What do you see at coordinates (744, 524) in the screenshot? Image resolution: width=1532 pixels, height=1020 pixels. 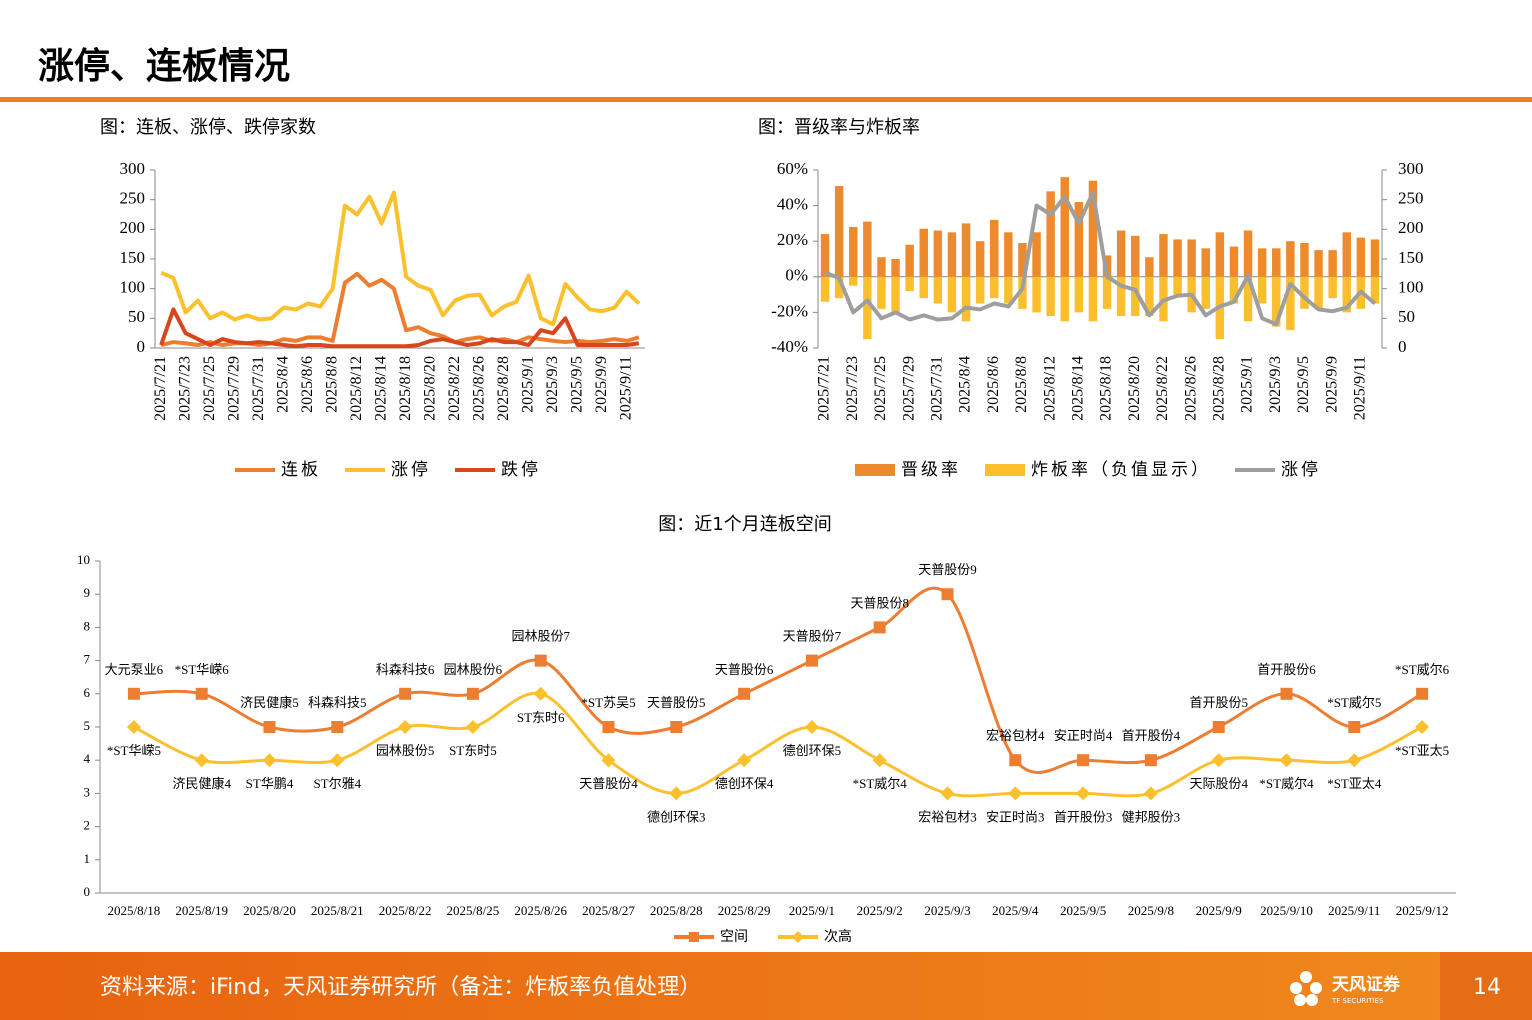 I see `chart-title: 图：近1个月连板空间` at bounding box center [744, 524].